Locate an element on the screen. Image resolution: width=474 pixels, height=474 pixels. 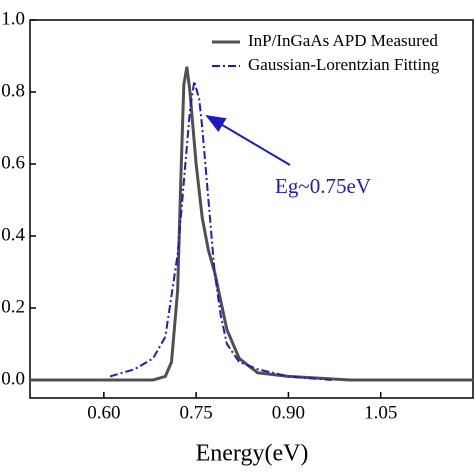
x-tick-label: 0.75 is located at coordinates (196, 412).